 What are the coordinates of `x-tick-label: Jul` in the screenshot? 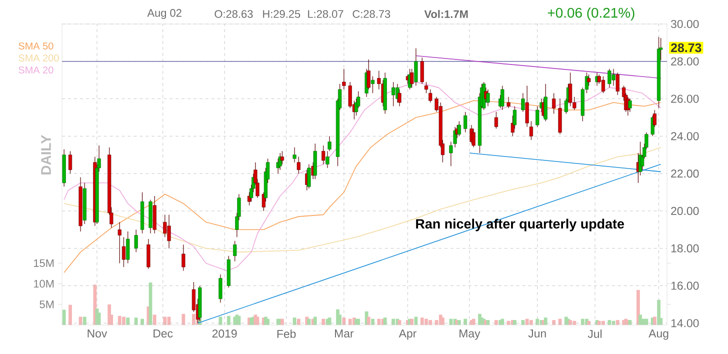 It's located at (595, 334).